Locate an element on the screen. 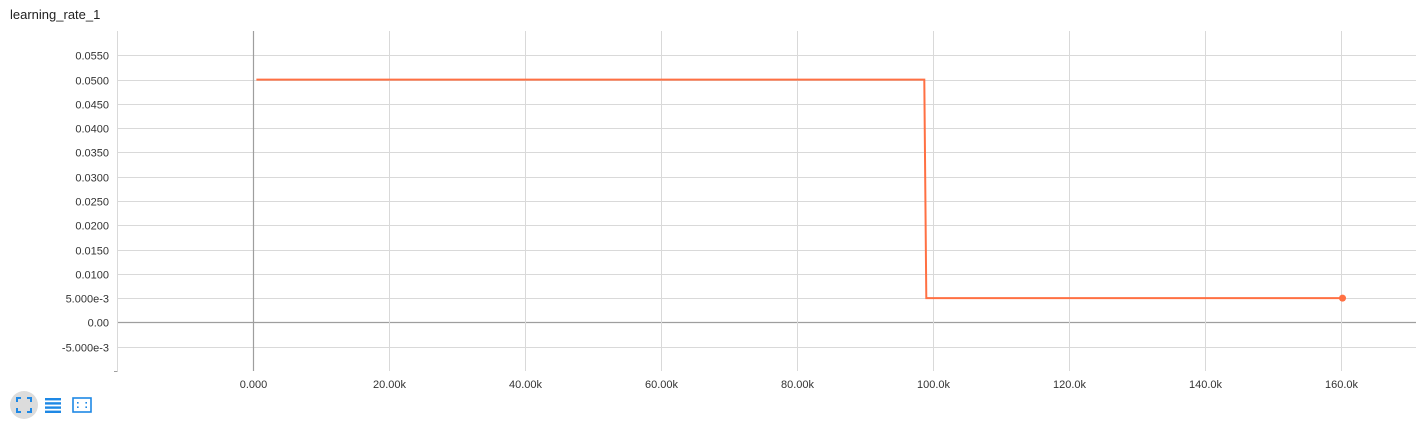 The image size is (1416, 428). y-tick-label: 0.0300 is located at coordinates (92, 179).